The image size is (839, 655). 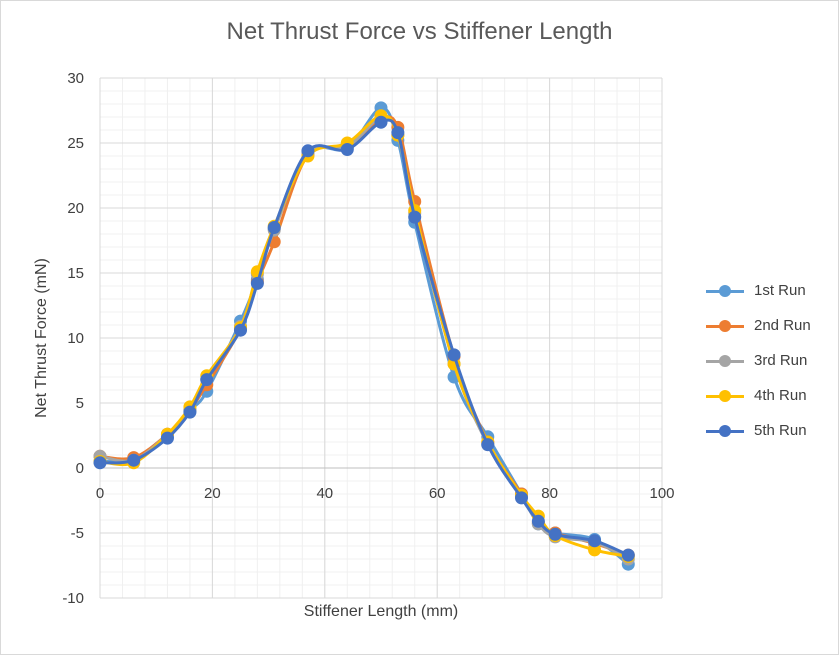 I want to click on y-tick-label: 0, so click(x=80, y=468).